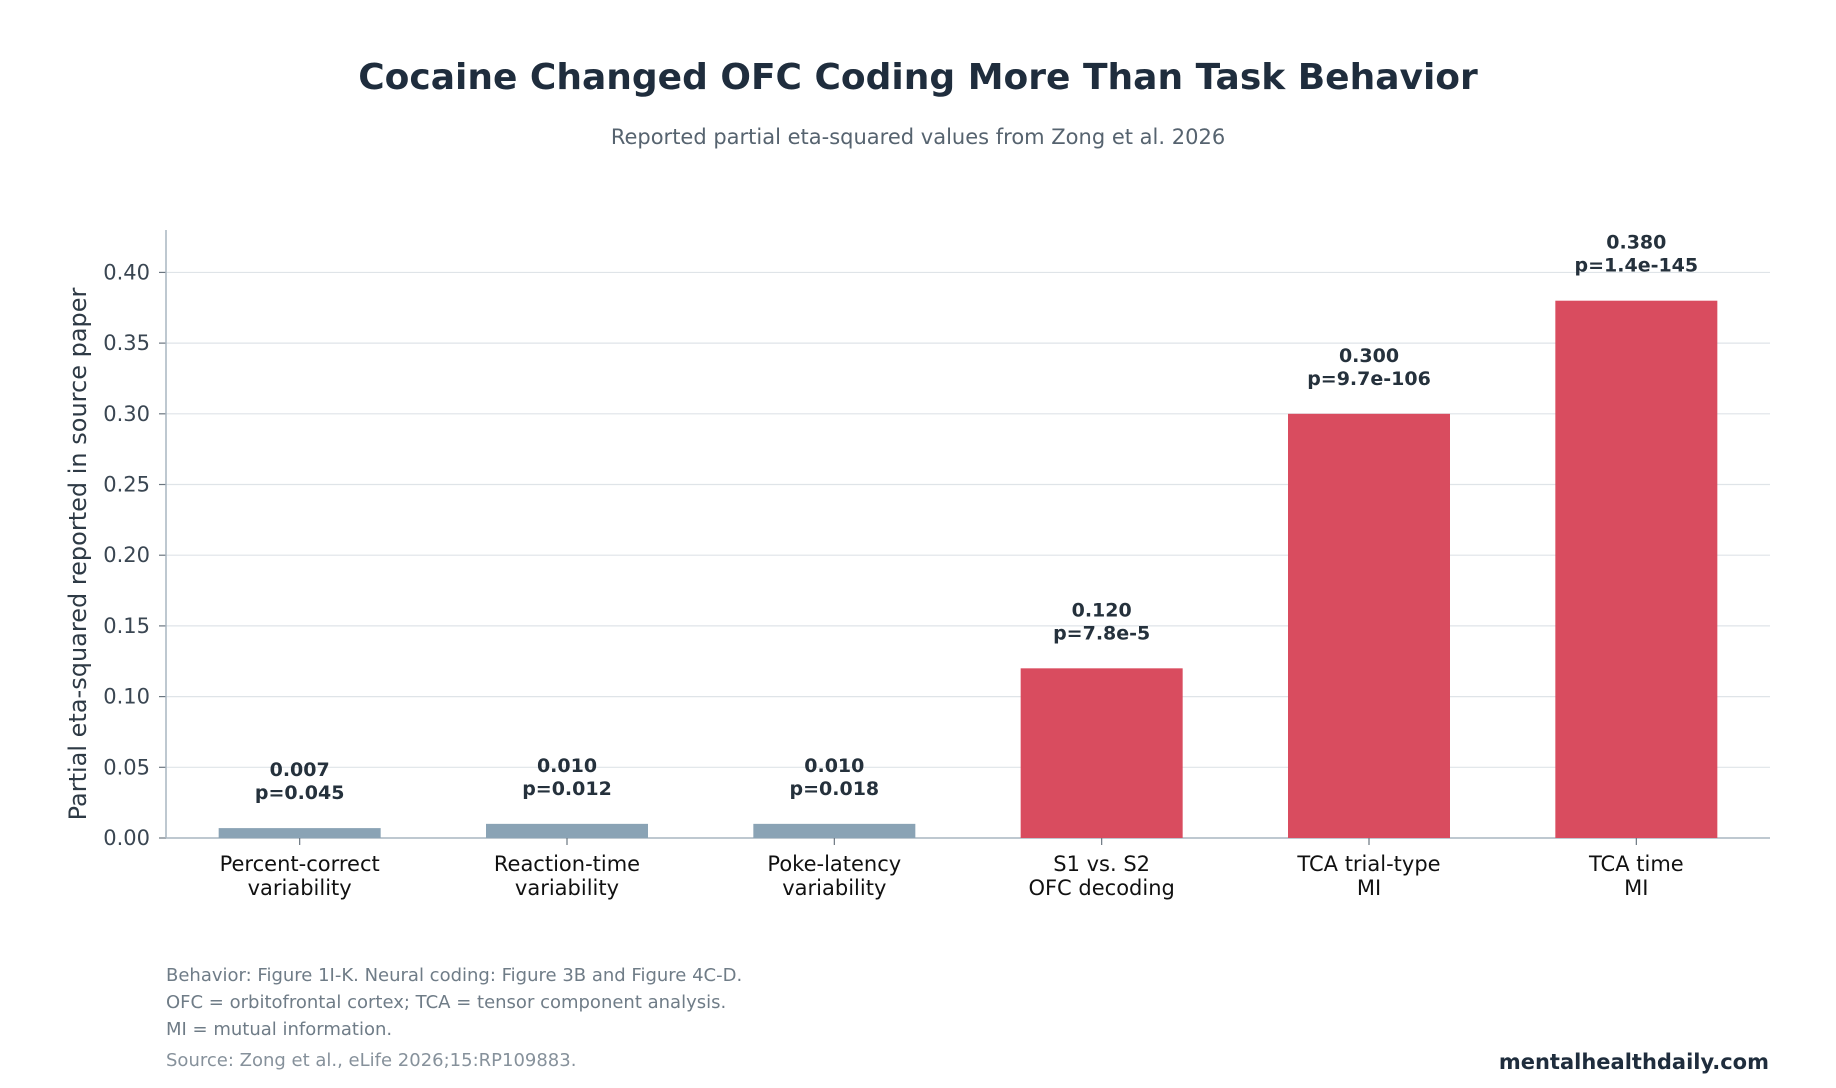  What do you see at coordinates (300, 864) in the screenshot?
I see `x-tick-label: Percent-correct` at bounding box center [300, 864].